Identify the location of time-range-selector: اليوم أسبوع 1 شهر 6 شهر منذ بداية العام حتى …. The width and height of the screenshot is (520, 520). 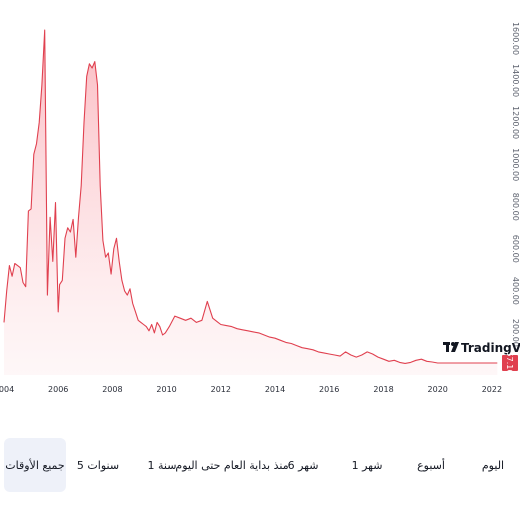
(260, 465).